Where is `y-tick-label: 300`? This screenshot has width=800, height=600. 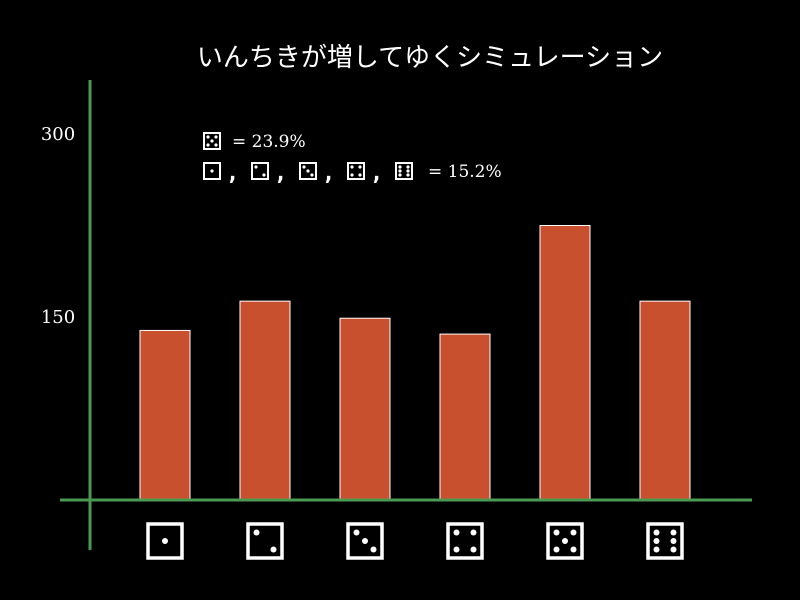
y-tick-label: 300 is located at coordinates (58, 134).